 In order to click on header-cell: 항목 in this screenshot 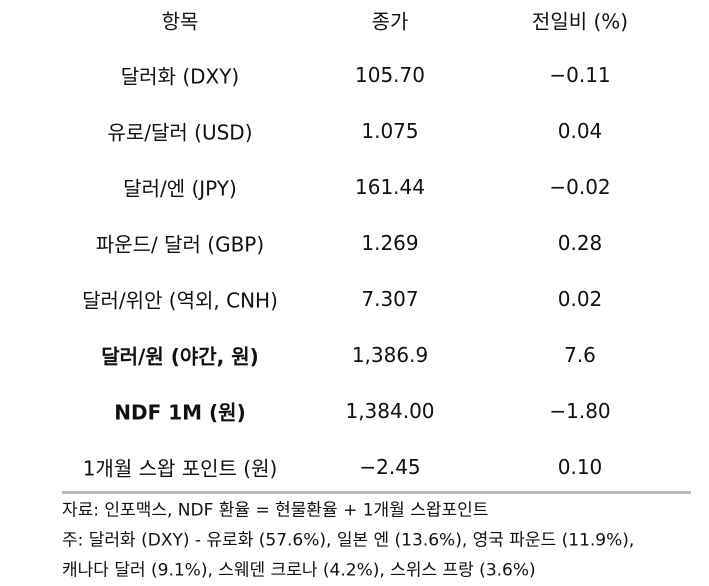, I will do `click(180, 21)`.